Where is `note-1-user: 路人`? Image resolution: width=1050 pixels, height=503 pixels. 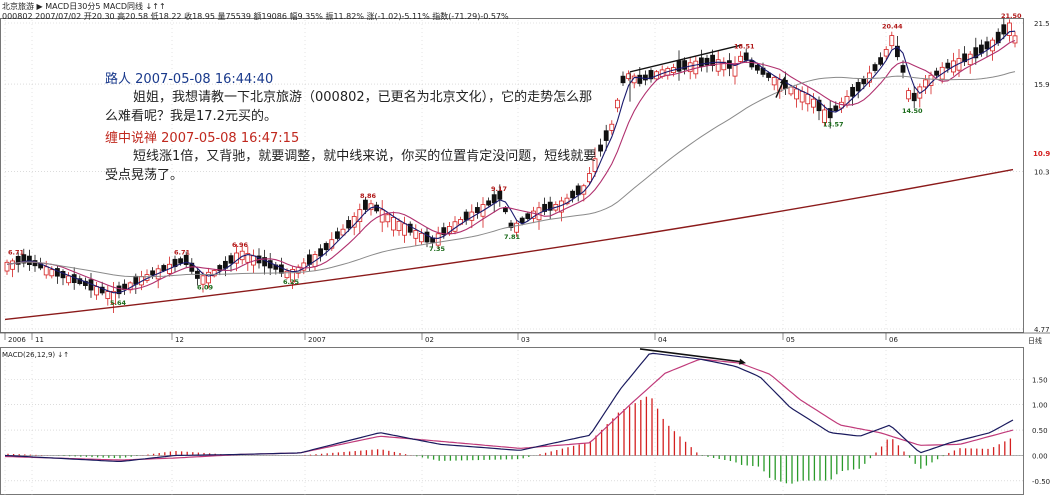
note-1-user: 路人 is located at coordinates (118, 79).